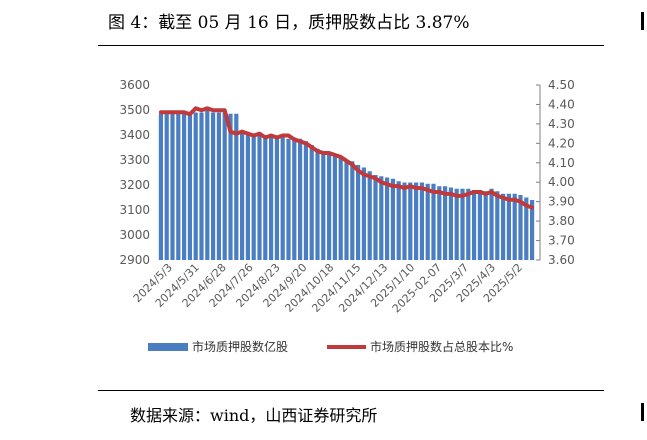  What do you see at coordinates (561, 143) in the screenshot?
I see `right-tick-6: 4.20` at bounding box center [561, 143].